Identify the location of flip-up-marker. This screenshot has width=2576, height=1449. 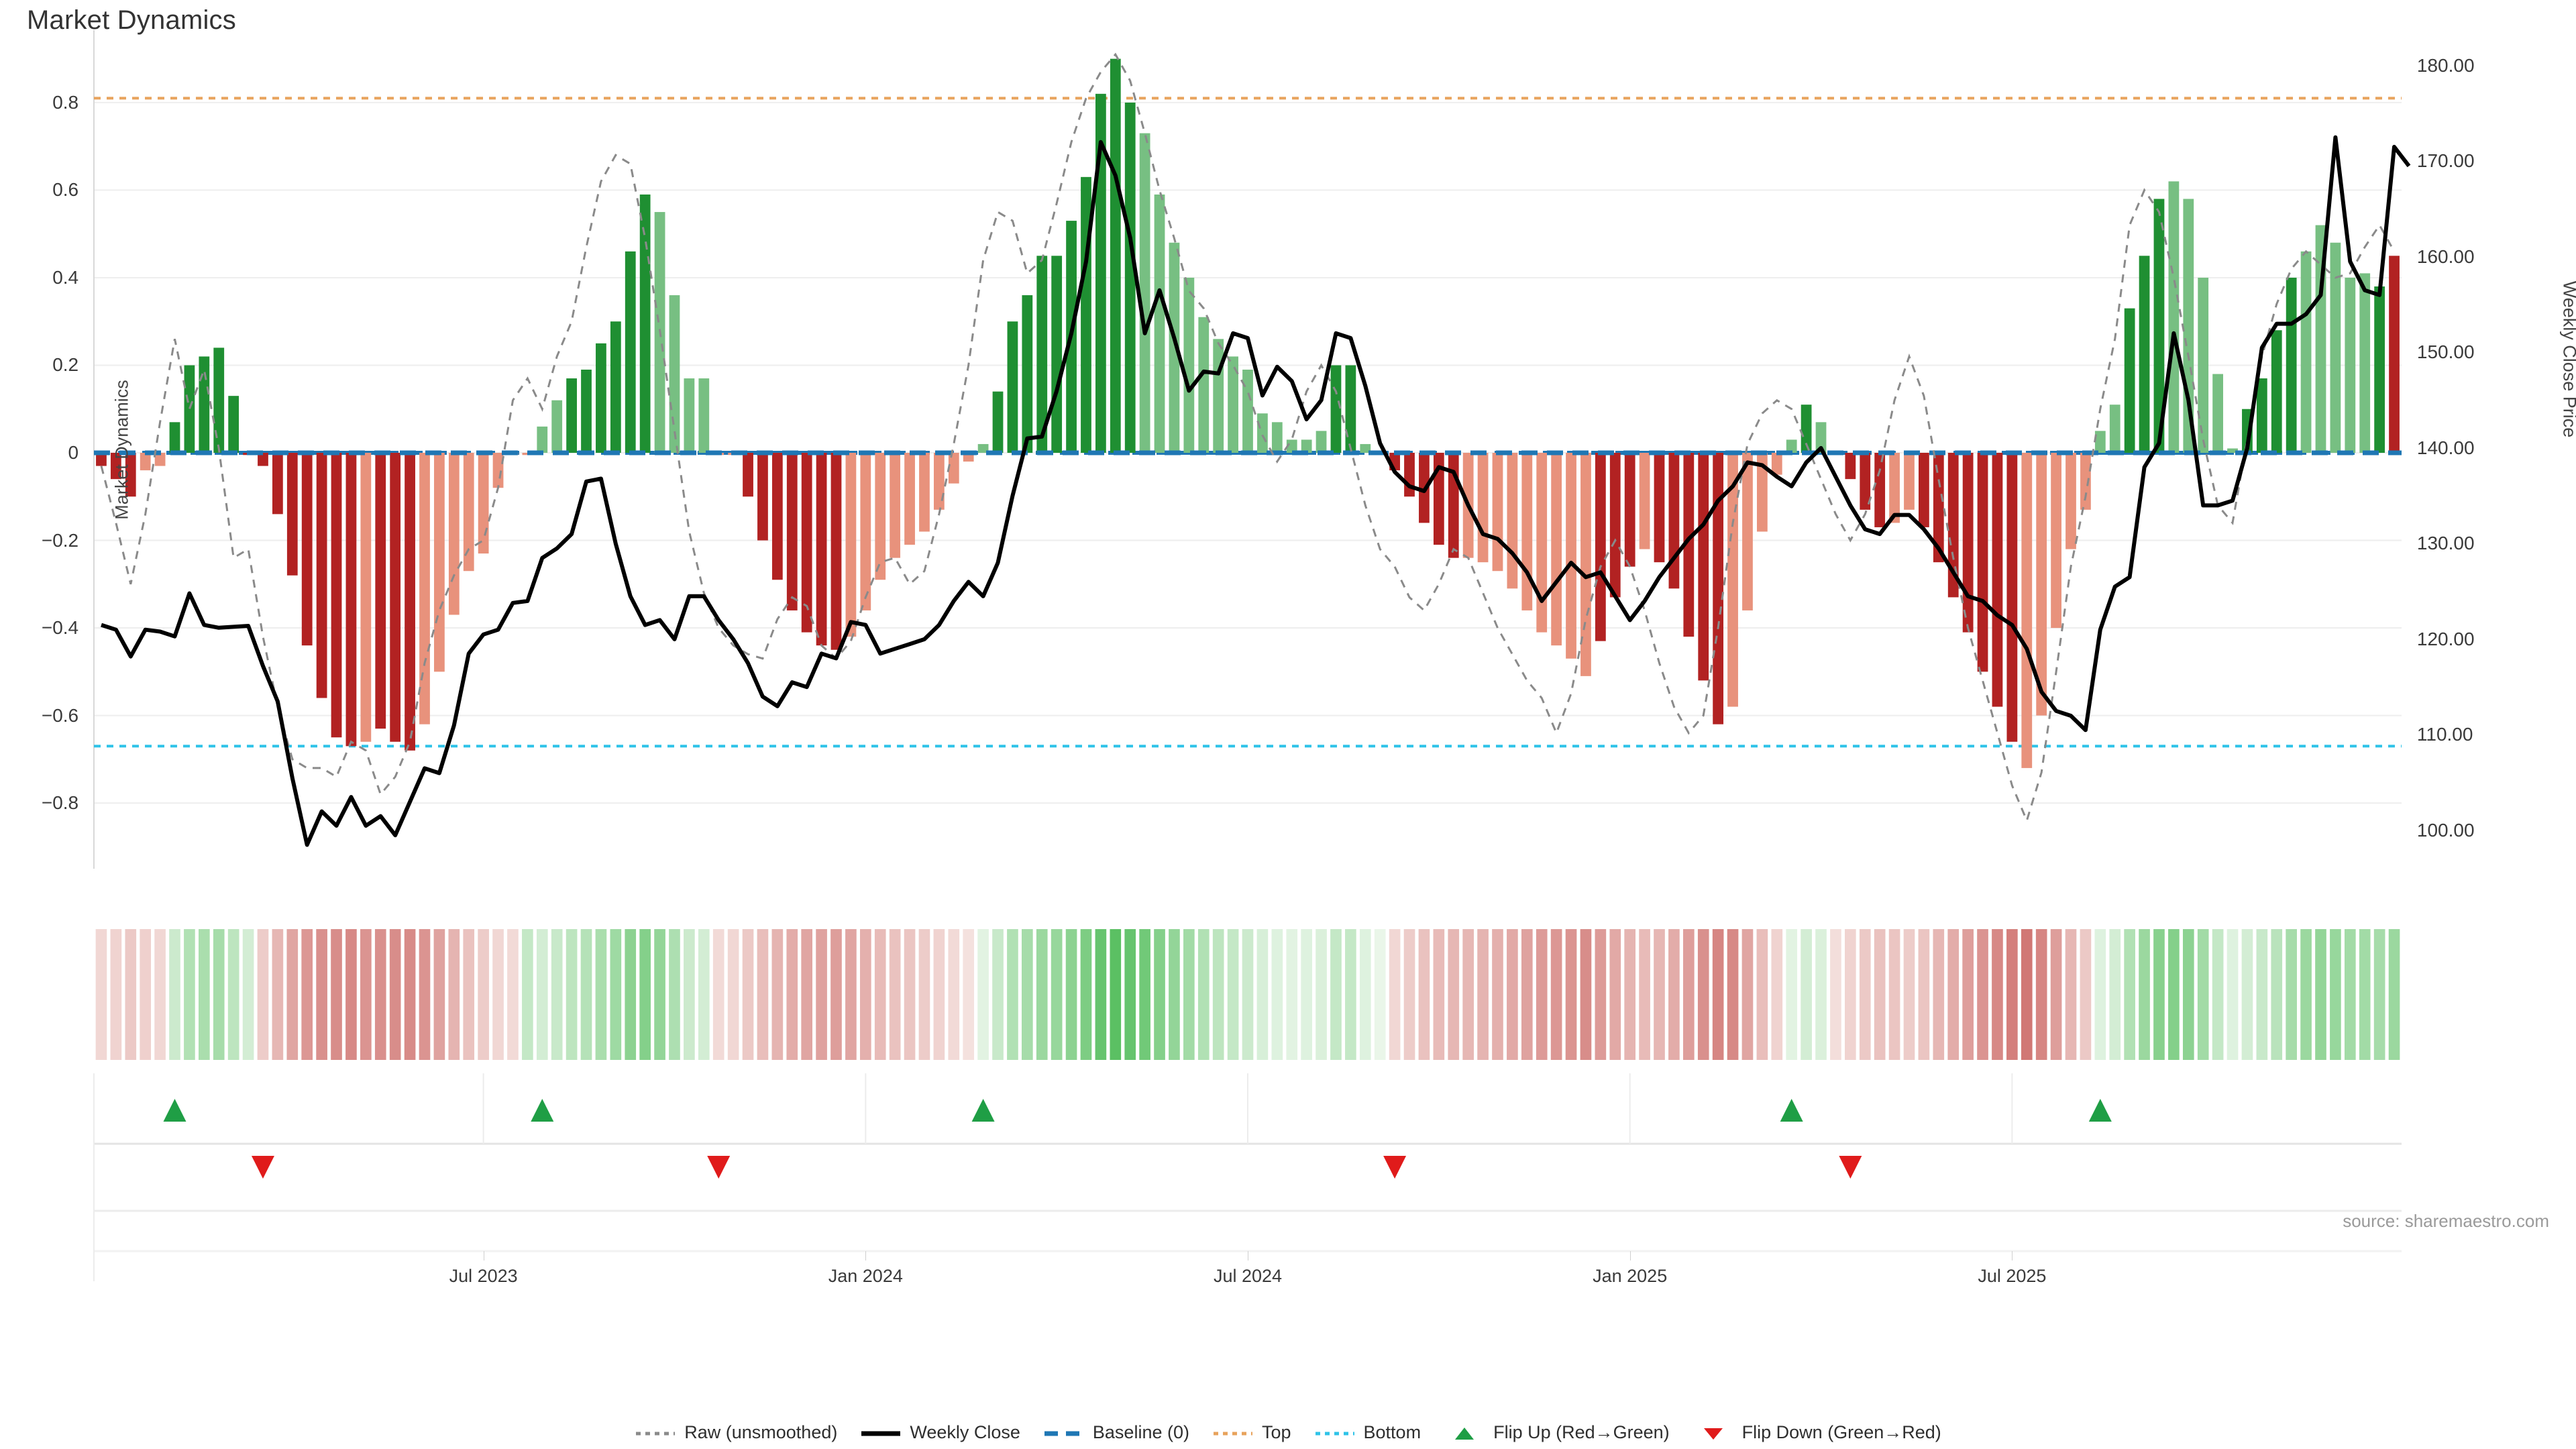
(542, 1110).